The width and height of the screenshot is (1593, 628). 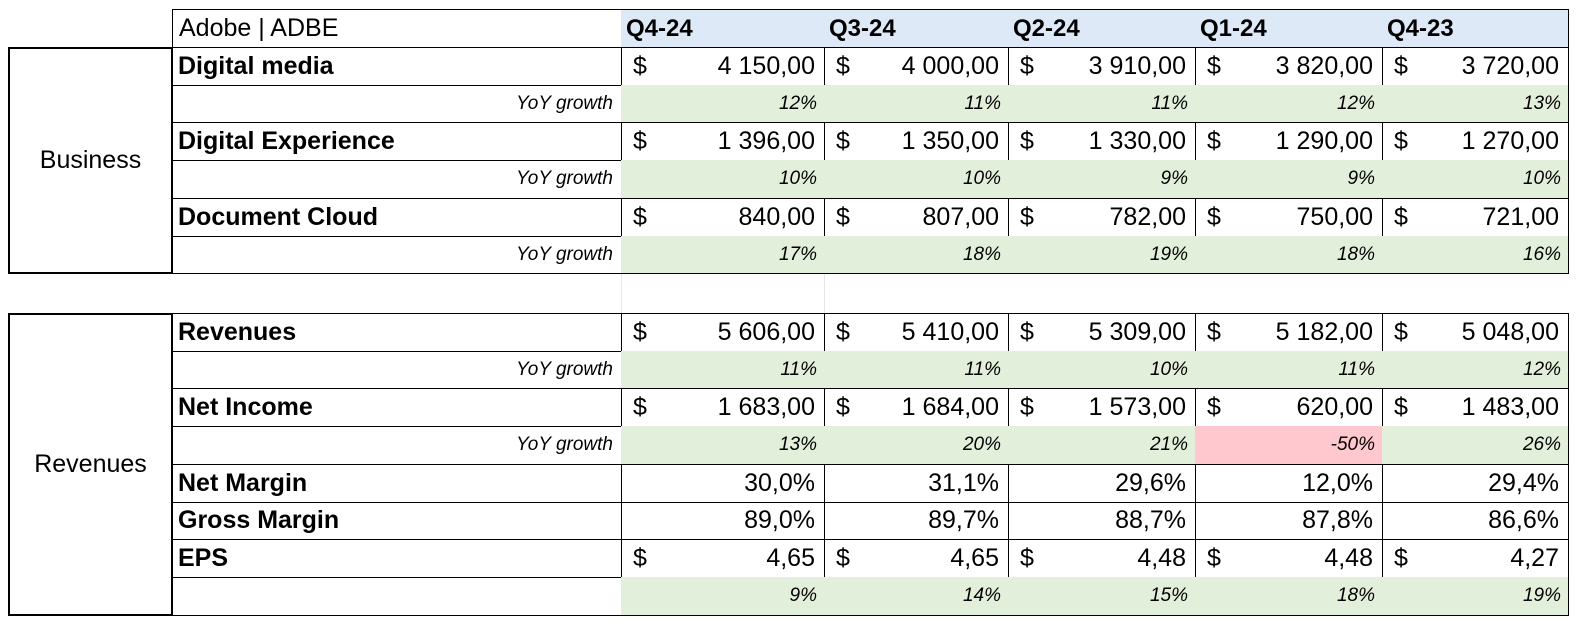 What do you see at coordinates (723, 521) in the screenshot?
I see `percent-cell: 89,0%` at bounding box center [723, 521].